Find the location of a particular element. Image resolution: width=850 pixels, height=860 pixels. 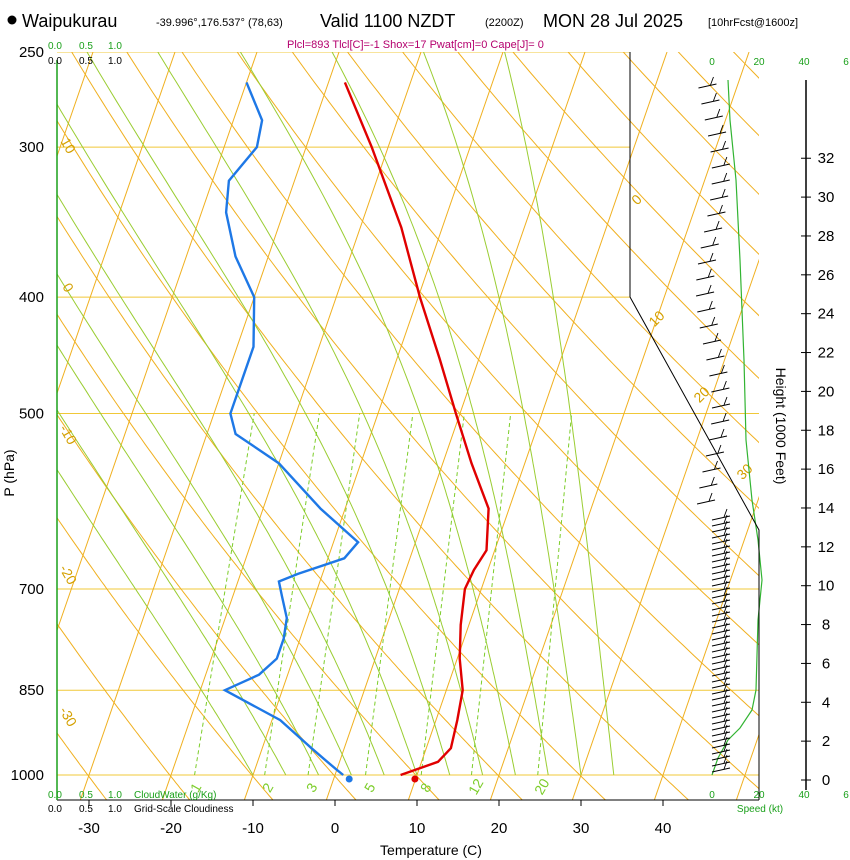

temperature-tick-label: 20 is located at coordinates (499, 828).